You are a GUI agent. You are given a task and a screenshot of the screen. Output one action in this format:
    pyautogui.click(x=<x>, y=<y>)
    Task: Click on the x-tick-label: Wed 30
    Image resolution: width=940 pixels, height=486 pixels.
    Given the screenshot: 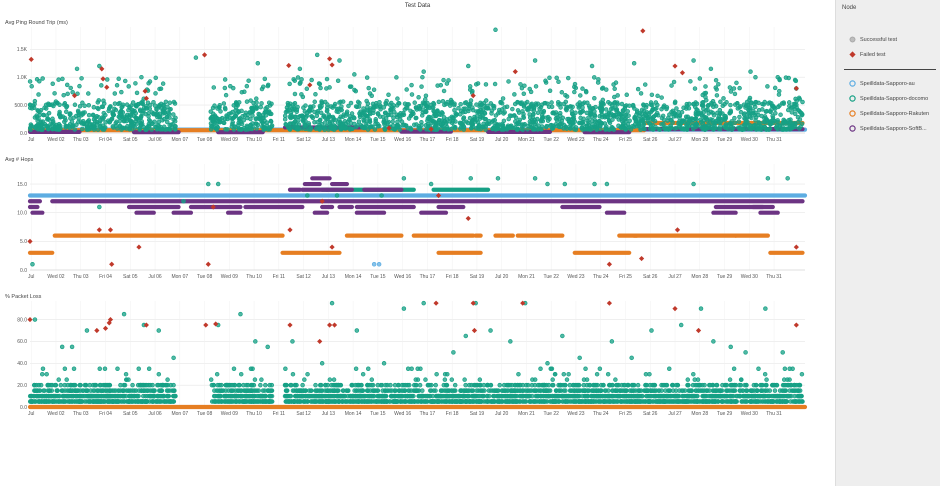 What is the action you would take?
    pyautogui.click(x=749, y=140)
    